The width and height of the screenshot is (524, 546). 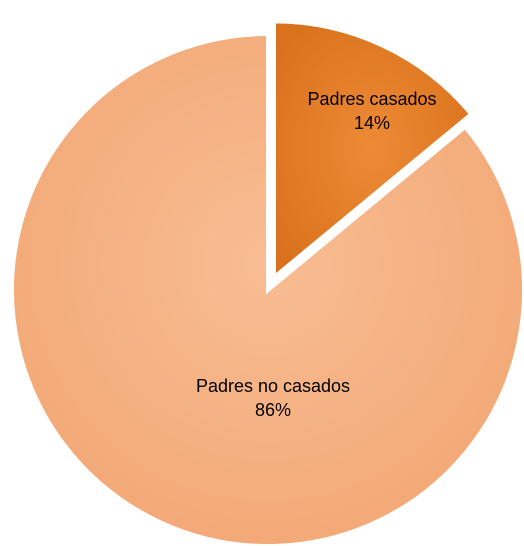 I want to click on slice-label-value: 14%, so click(x=372, y=123).